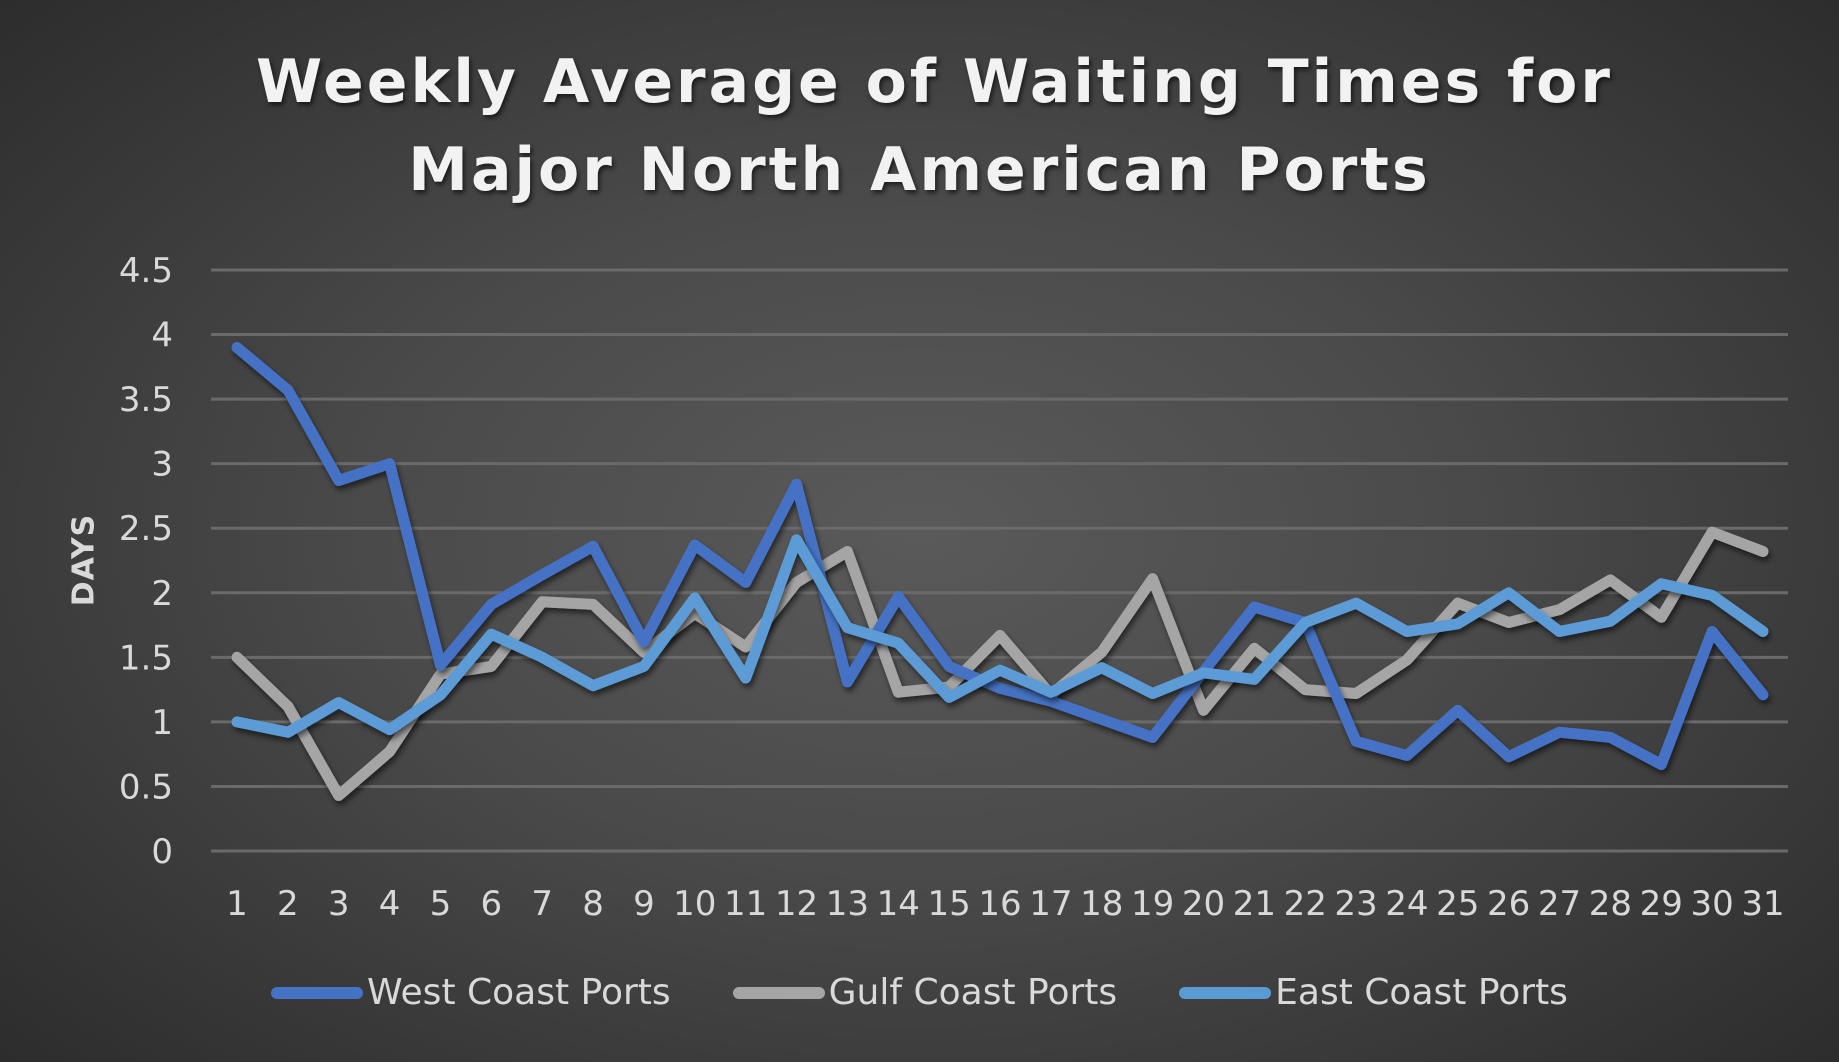 The height and width of the screenshot is (1062, 1839). I want to click on x-tick-label: 15, so click(949, 904).